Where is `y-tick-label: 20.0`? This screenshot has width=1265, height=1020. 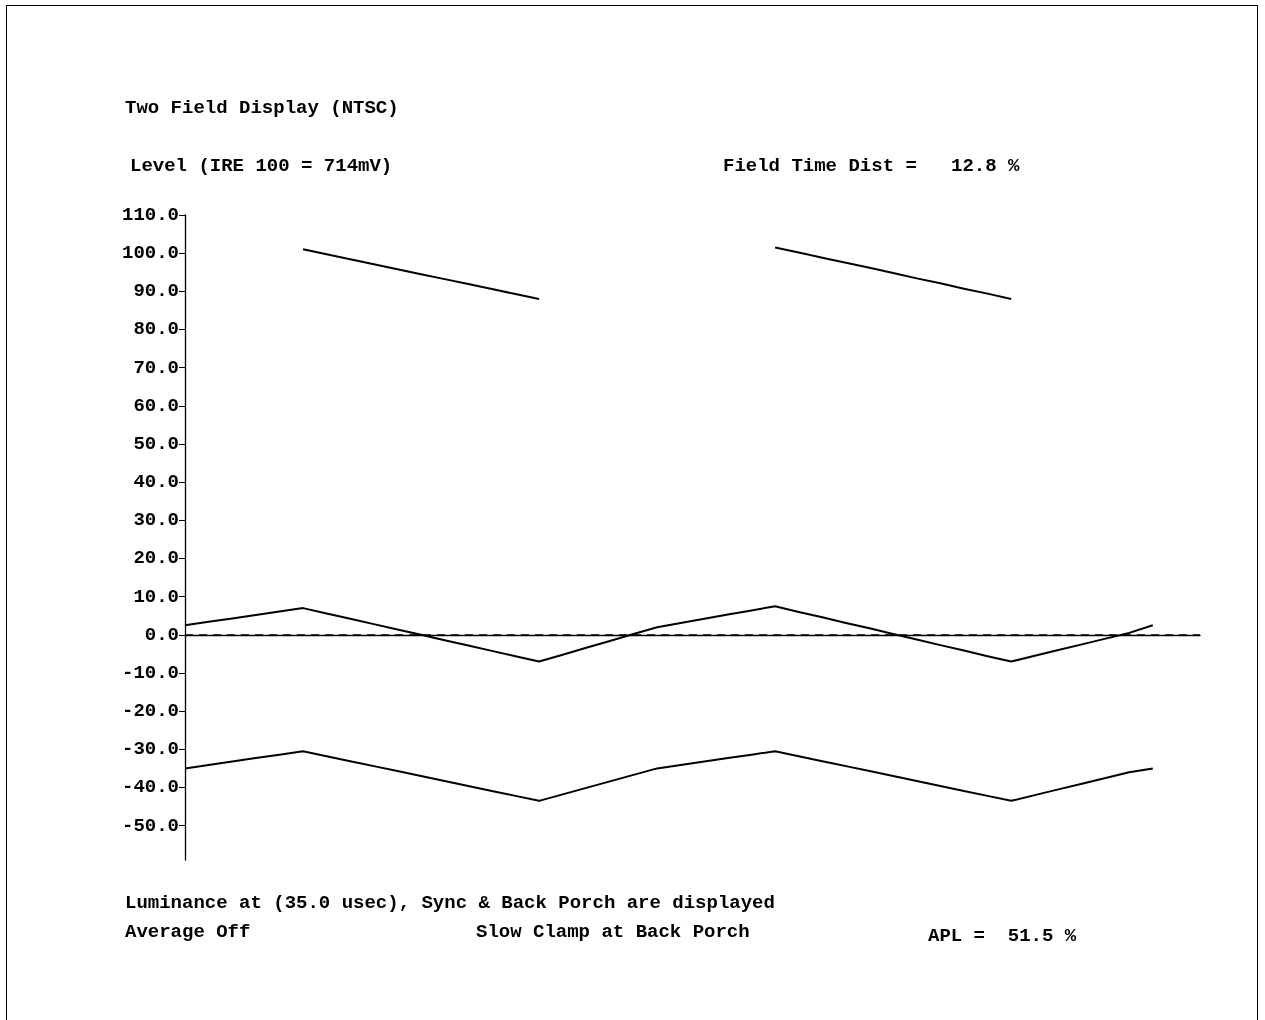
y-tick-label: 20.0 is located at coordinates (156, 558).